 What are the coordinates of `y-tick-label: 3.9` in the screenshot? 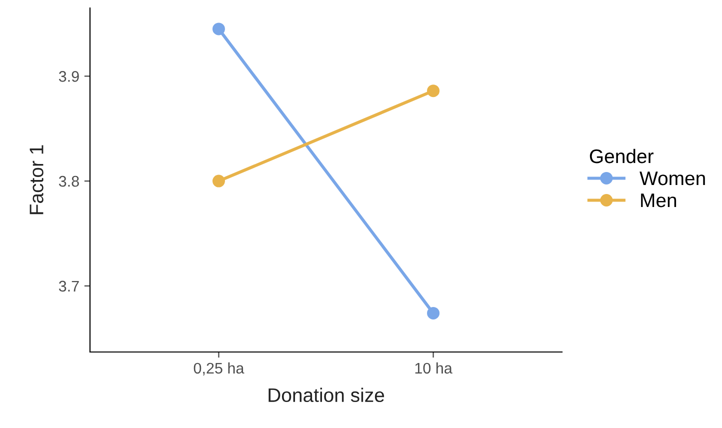 It's located at (68, 76).